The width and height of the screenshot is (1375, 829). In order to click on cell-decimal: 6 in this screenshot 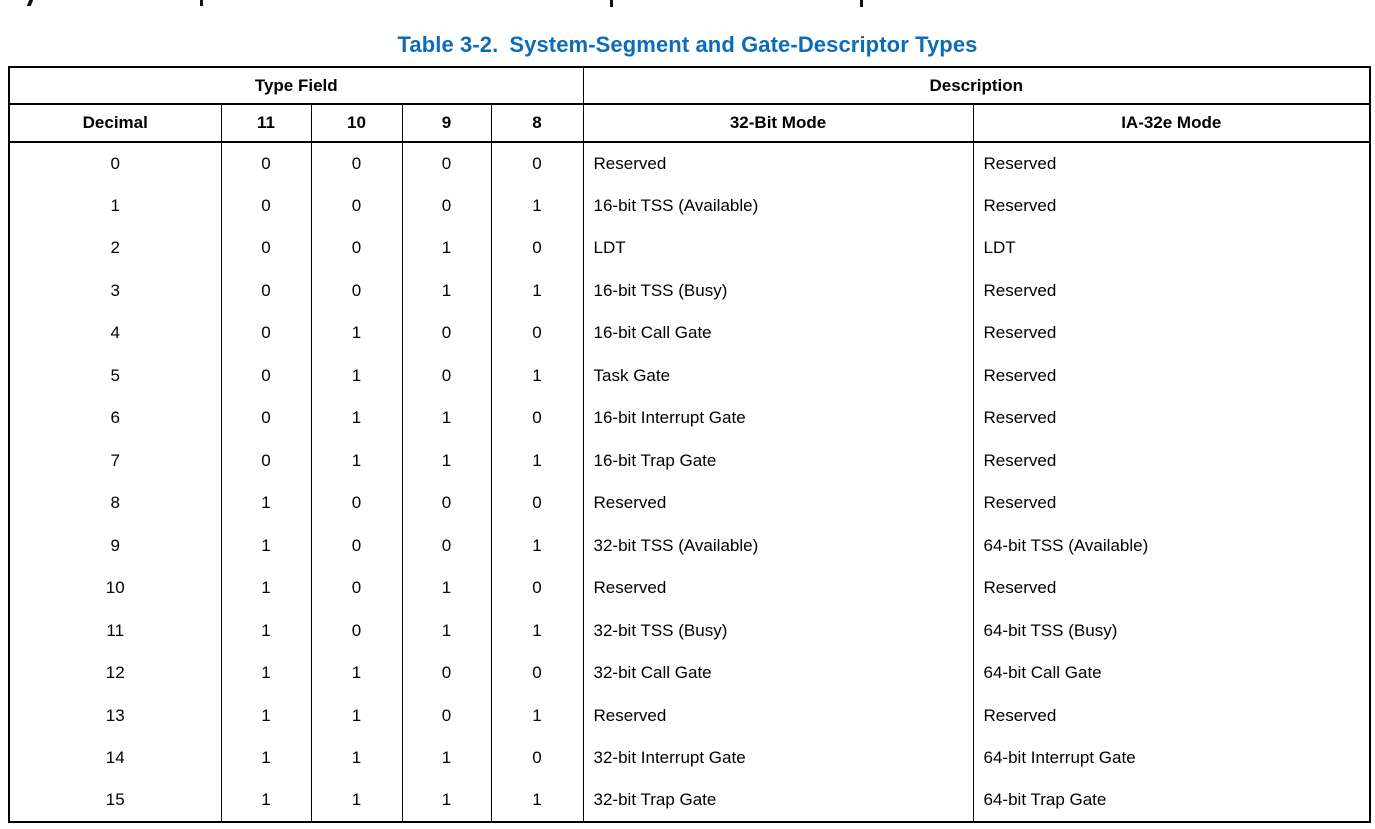, I will do `click(115, 418)`.